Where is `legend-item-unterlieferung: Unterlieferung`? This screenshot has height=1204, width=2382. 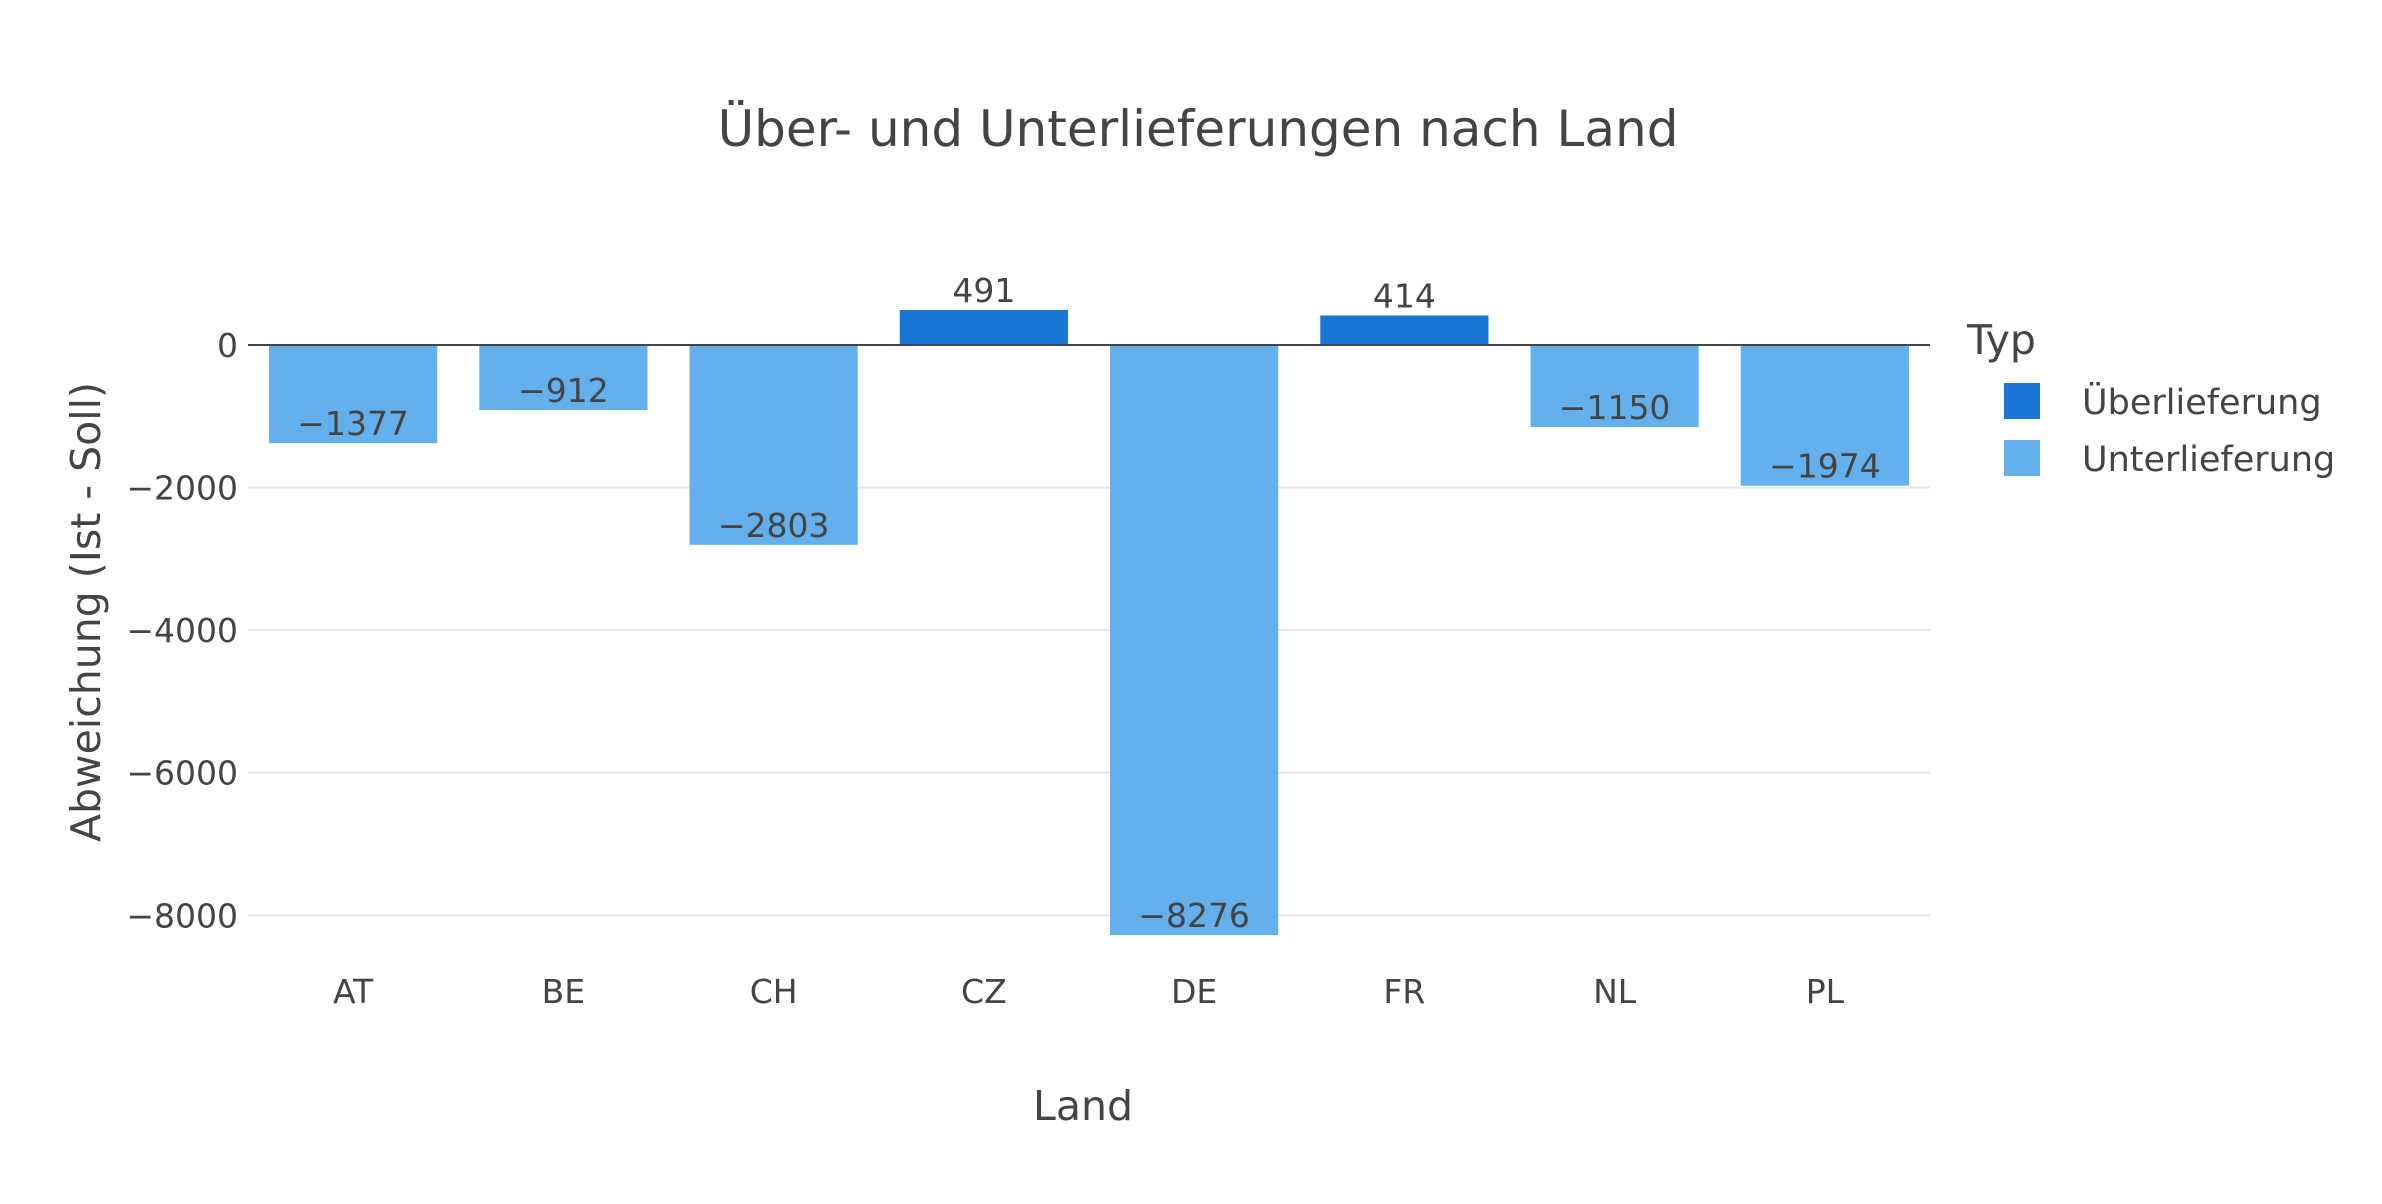
legend-item-unterlieferung: Unterlieferung is located at coordinates (2169, 460).